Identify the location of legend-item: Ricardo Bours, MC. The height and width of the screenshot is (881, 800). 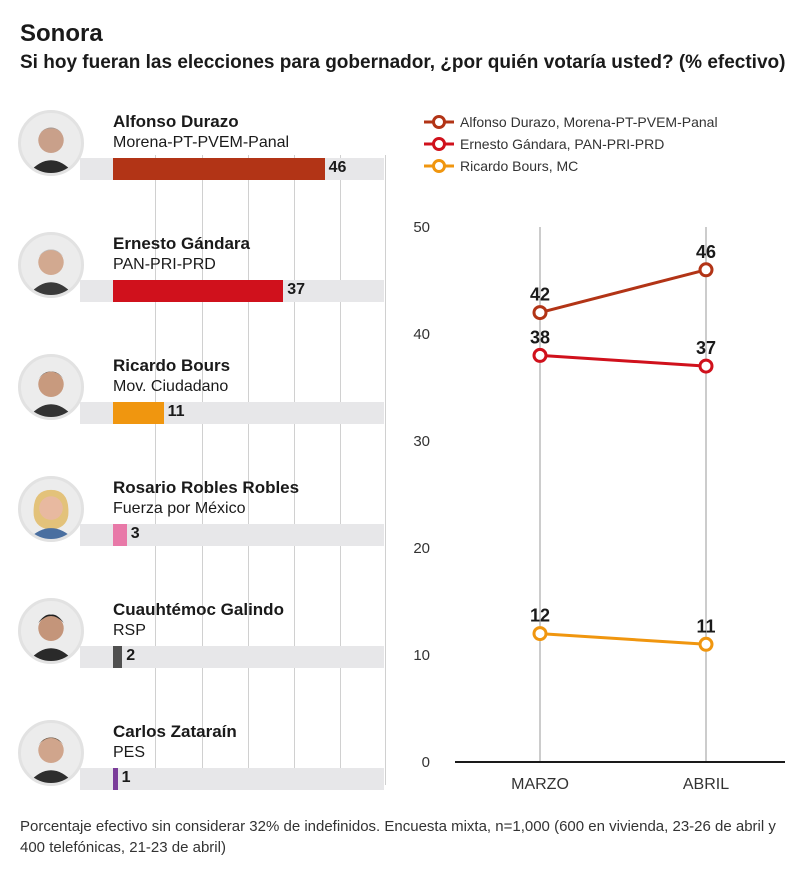
(571, 166).